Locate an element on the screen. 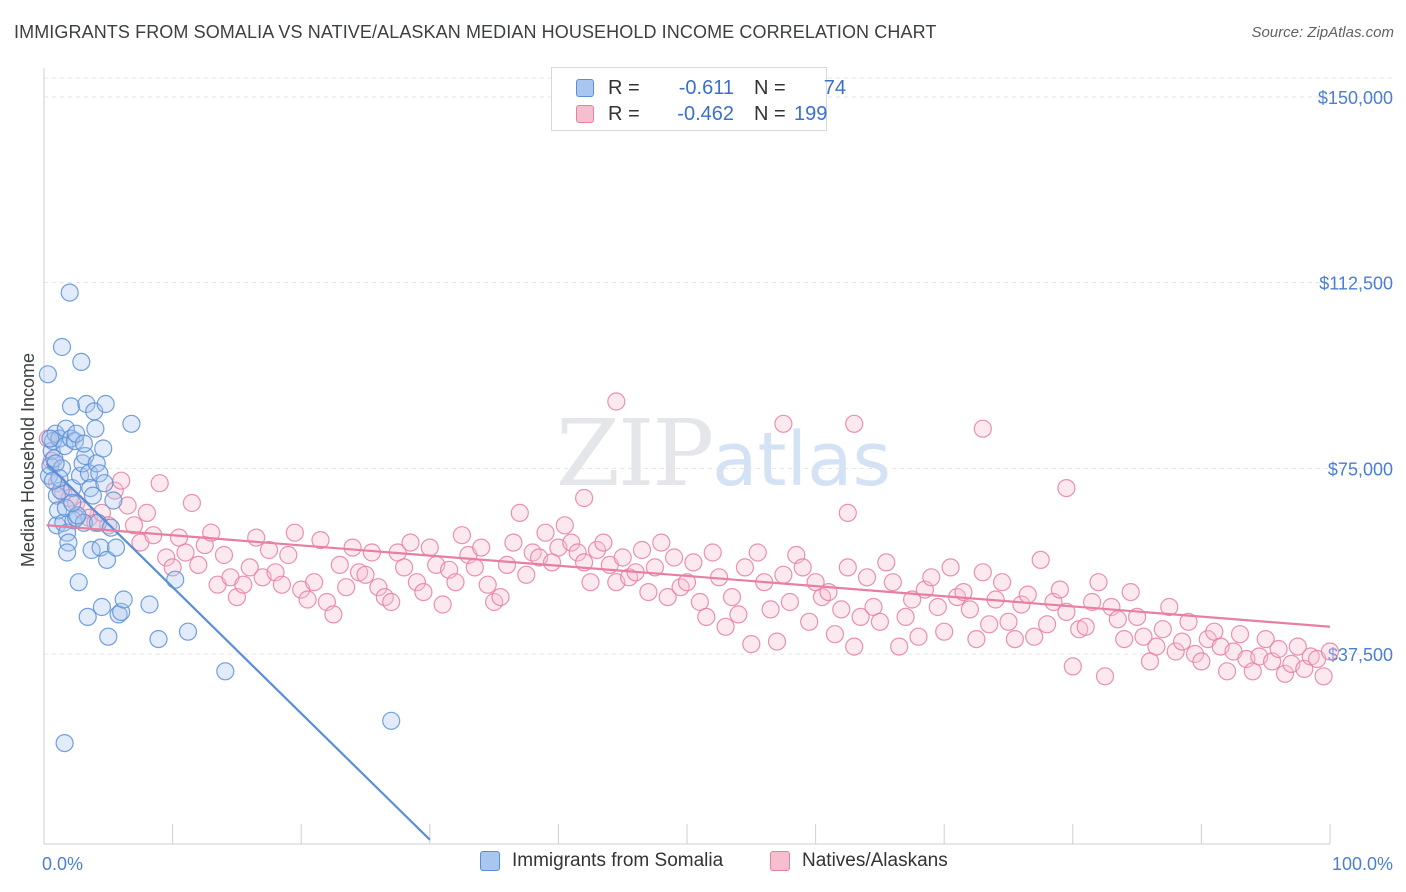  legend-item-natives: Natives/Alaskans is located at coordinates (859, 861).